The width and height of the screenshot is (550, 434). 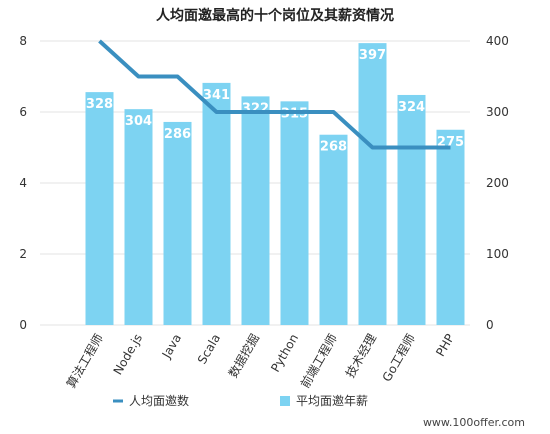 What do you see at coordinates (128, 355) in the screenshot?
I see `category-label: Node.js` at bounding box center [128, 355].